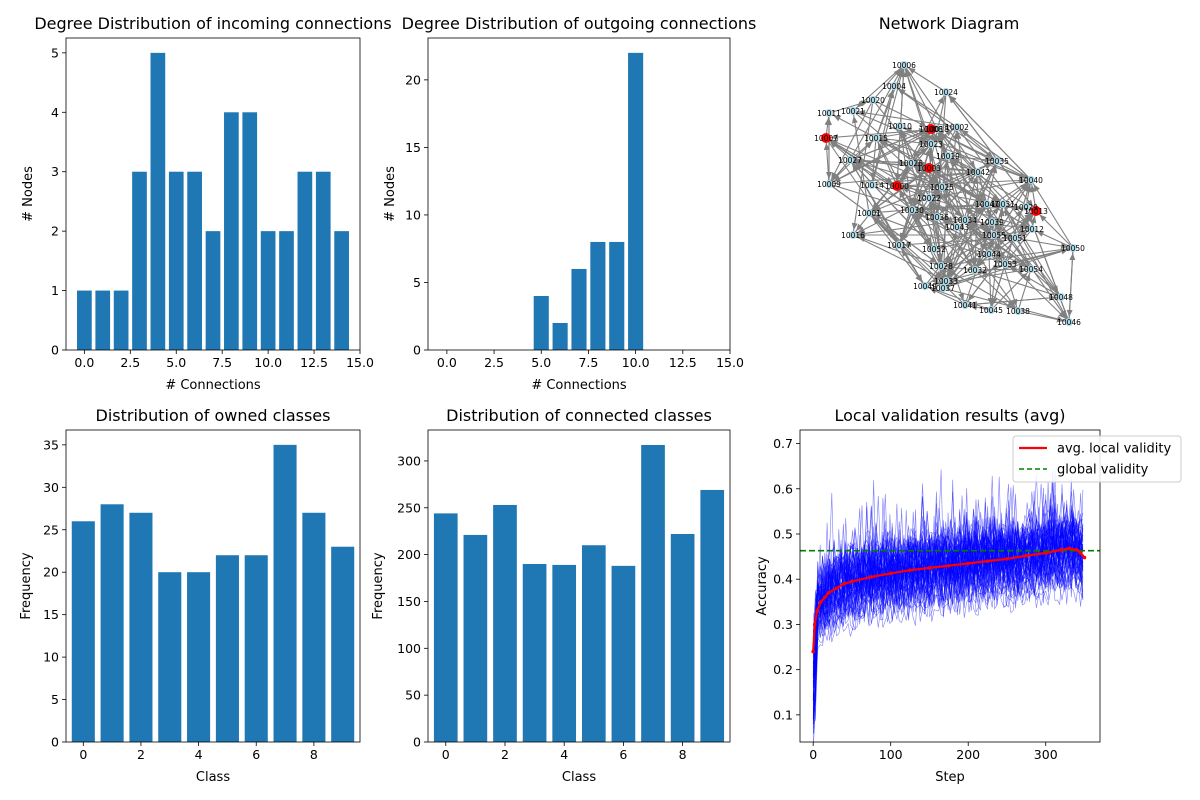 This screenshot has height=800, width=1200. I want to click on node-label: 10017, so click(899, 245).